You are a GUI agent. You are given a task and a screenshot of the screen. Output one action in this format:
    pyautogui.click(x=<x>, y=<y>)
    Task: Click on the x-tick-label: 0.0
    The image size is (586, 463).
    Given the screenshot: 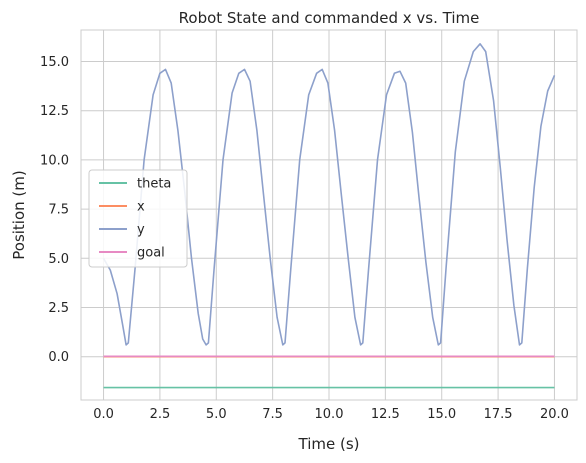 What is the action you would take?
    pyautogui.click(x=103, y=414)
    